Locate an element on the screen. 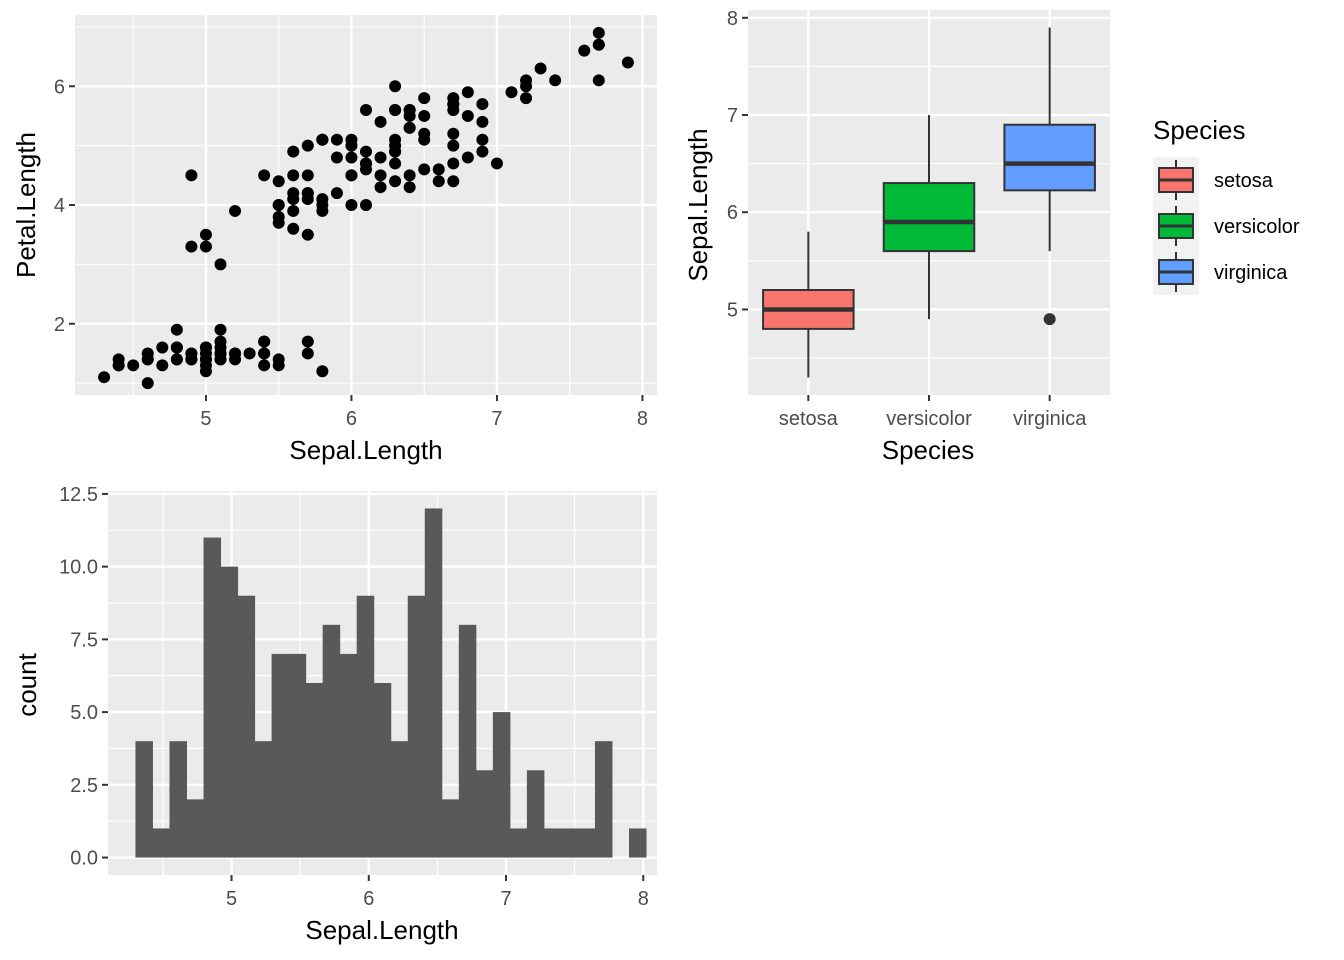  scatter-x-axis-title: Sepal.Length is located at coordinates (365, 450).